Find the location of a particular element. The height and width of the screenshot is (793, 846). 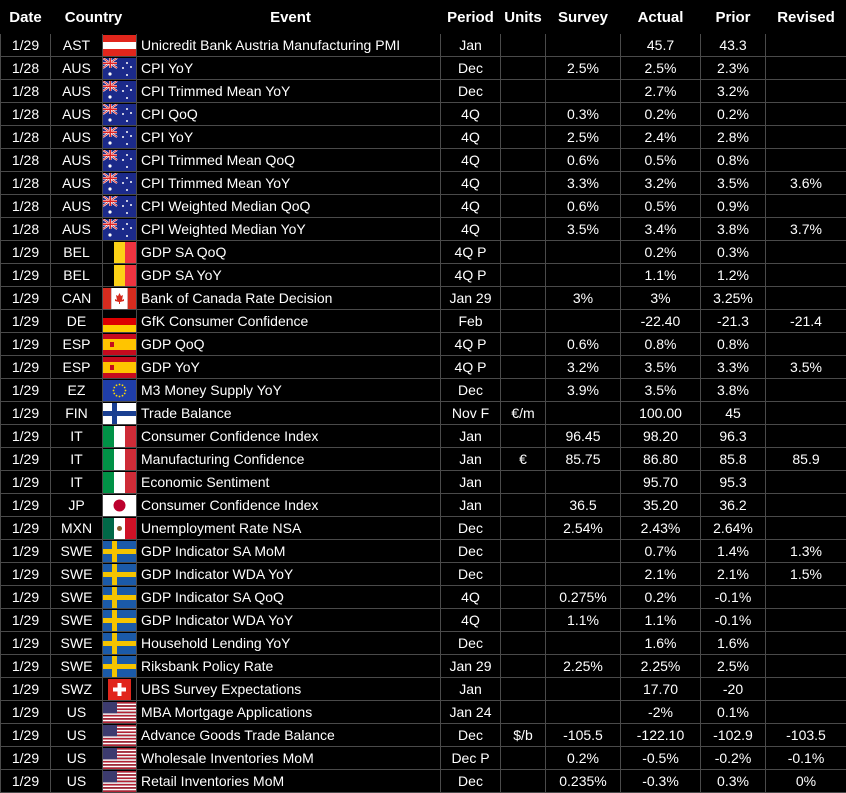

actual-cell: 3.4% is located at coordinates (661, 229).